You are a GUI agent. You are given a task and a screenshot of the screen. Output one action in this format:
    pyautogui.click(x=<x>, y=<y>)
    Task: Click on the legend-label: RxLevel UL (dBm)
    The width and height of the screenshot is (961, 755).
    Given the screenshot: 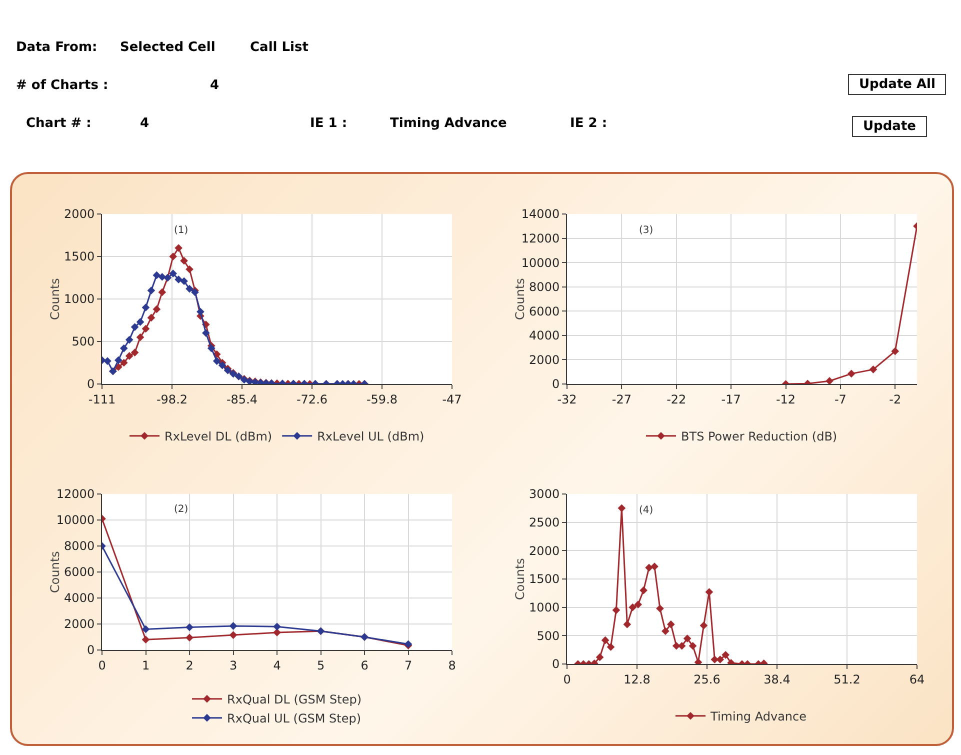 What is the action you would take?
    pyautogui.click(x=370, y=437)
    